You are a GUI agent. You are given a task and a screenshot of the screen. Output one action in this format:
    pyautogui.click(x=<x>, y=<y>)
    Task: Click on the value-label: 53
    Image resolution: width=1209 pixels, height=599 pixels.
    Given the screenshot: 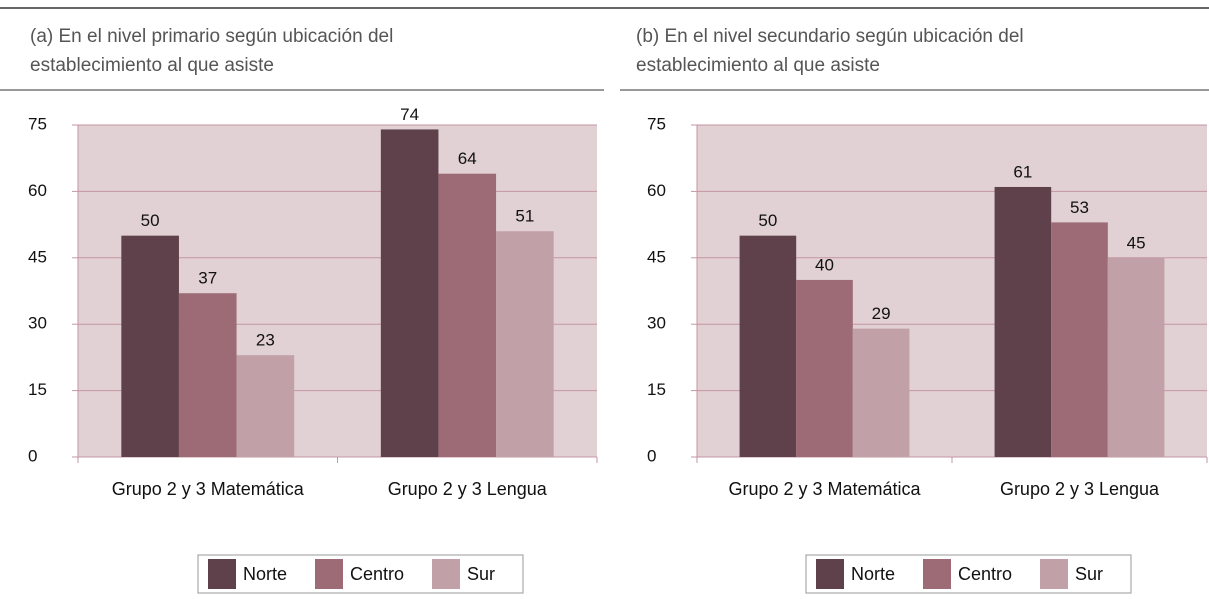 What is the action you would take?
    pyautogui.click(x=1079, y=207)
    